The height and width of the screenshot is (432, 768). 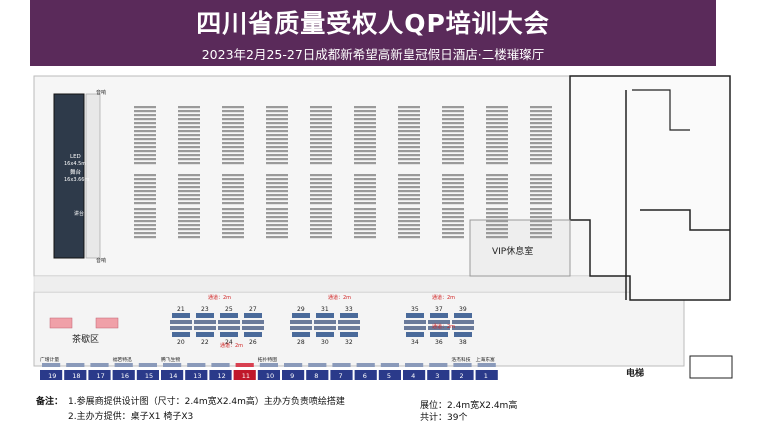 I want to click on booth-number: 35, so click(x=415, y=309).